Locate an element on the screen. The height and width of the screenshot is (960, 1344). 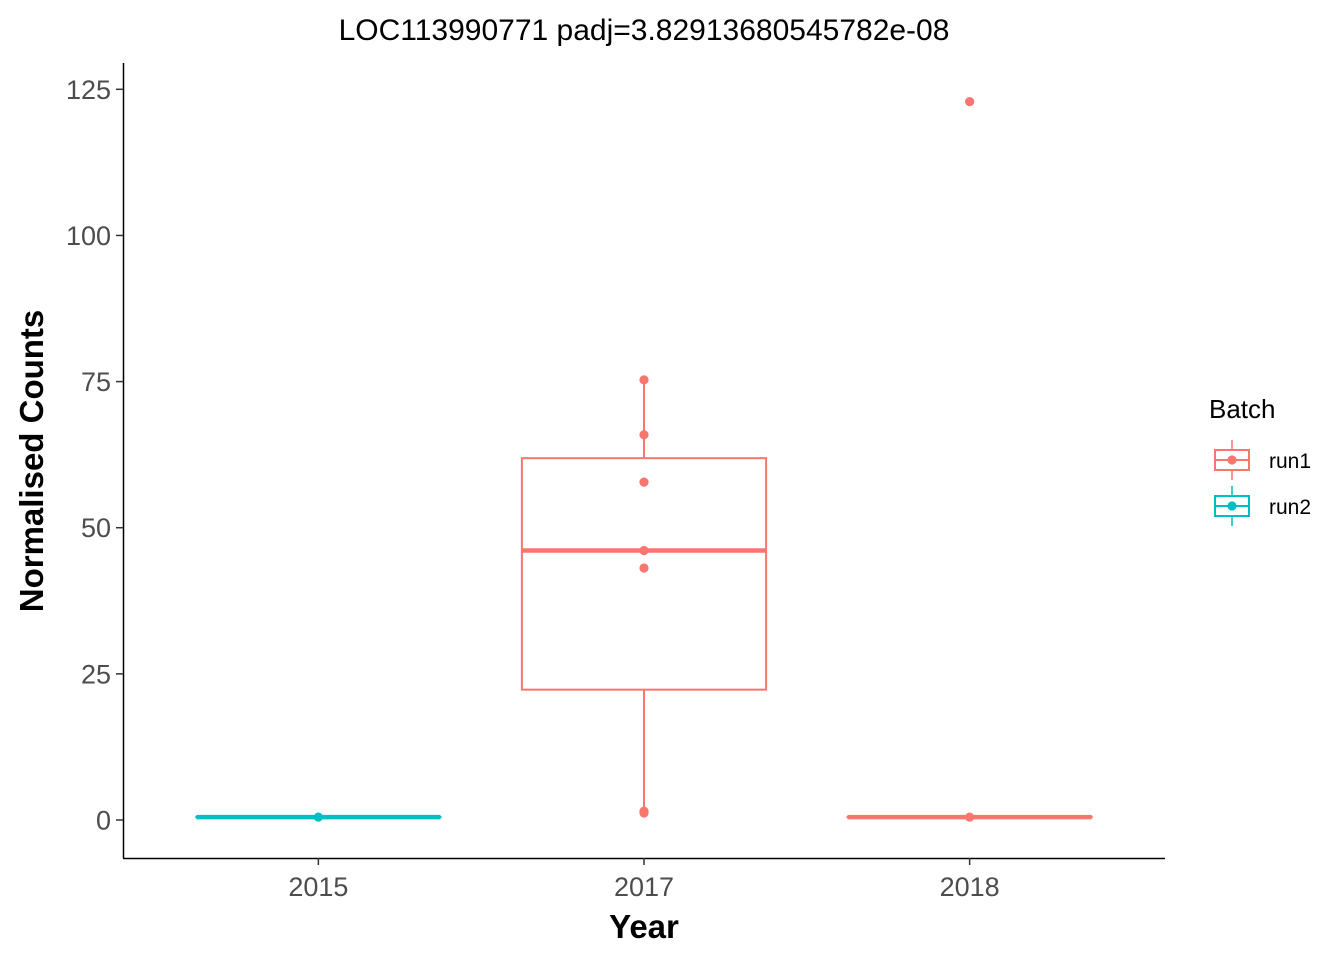
legend: Batch run1 run2 is located at coordinates (1260, 460).